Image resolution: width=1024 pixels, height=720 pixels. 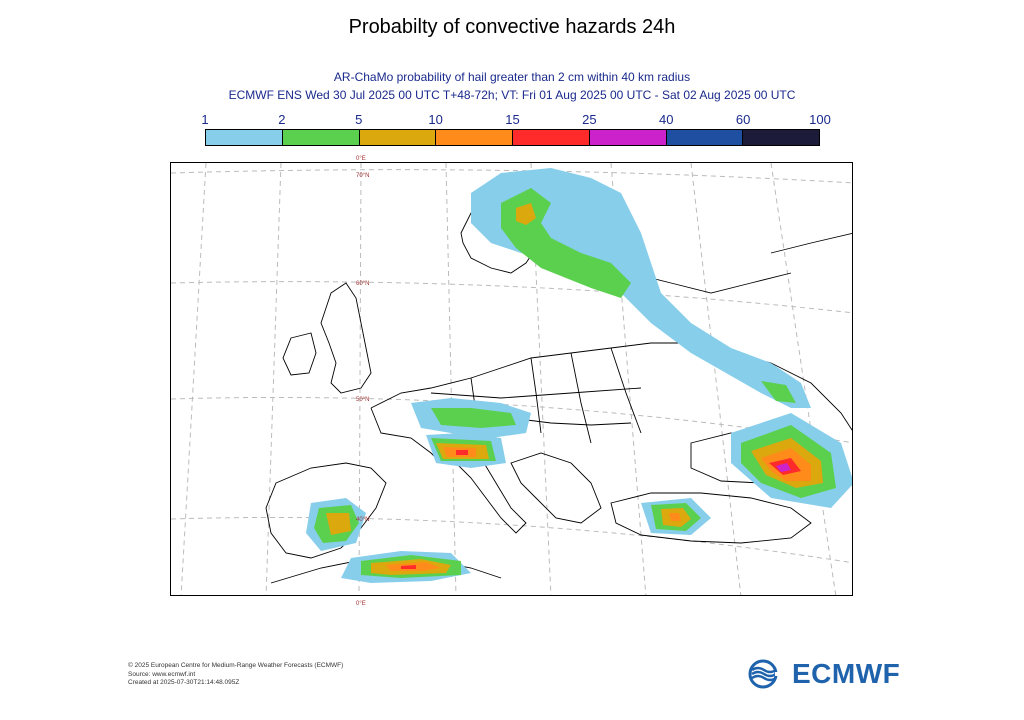 I want to click on legend-tick: 5, so click(x=359, y=119).